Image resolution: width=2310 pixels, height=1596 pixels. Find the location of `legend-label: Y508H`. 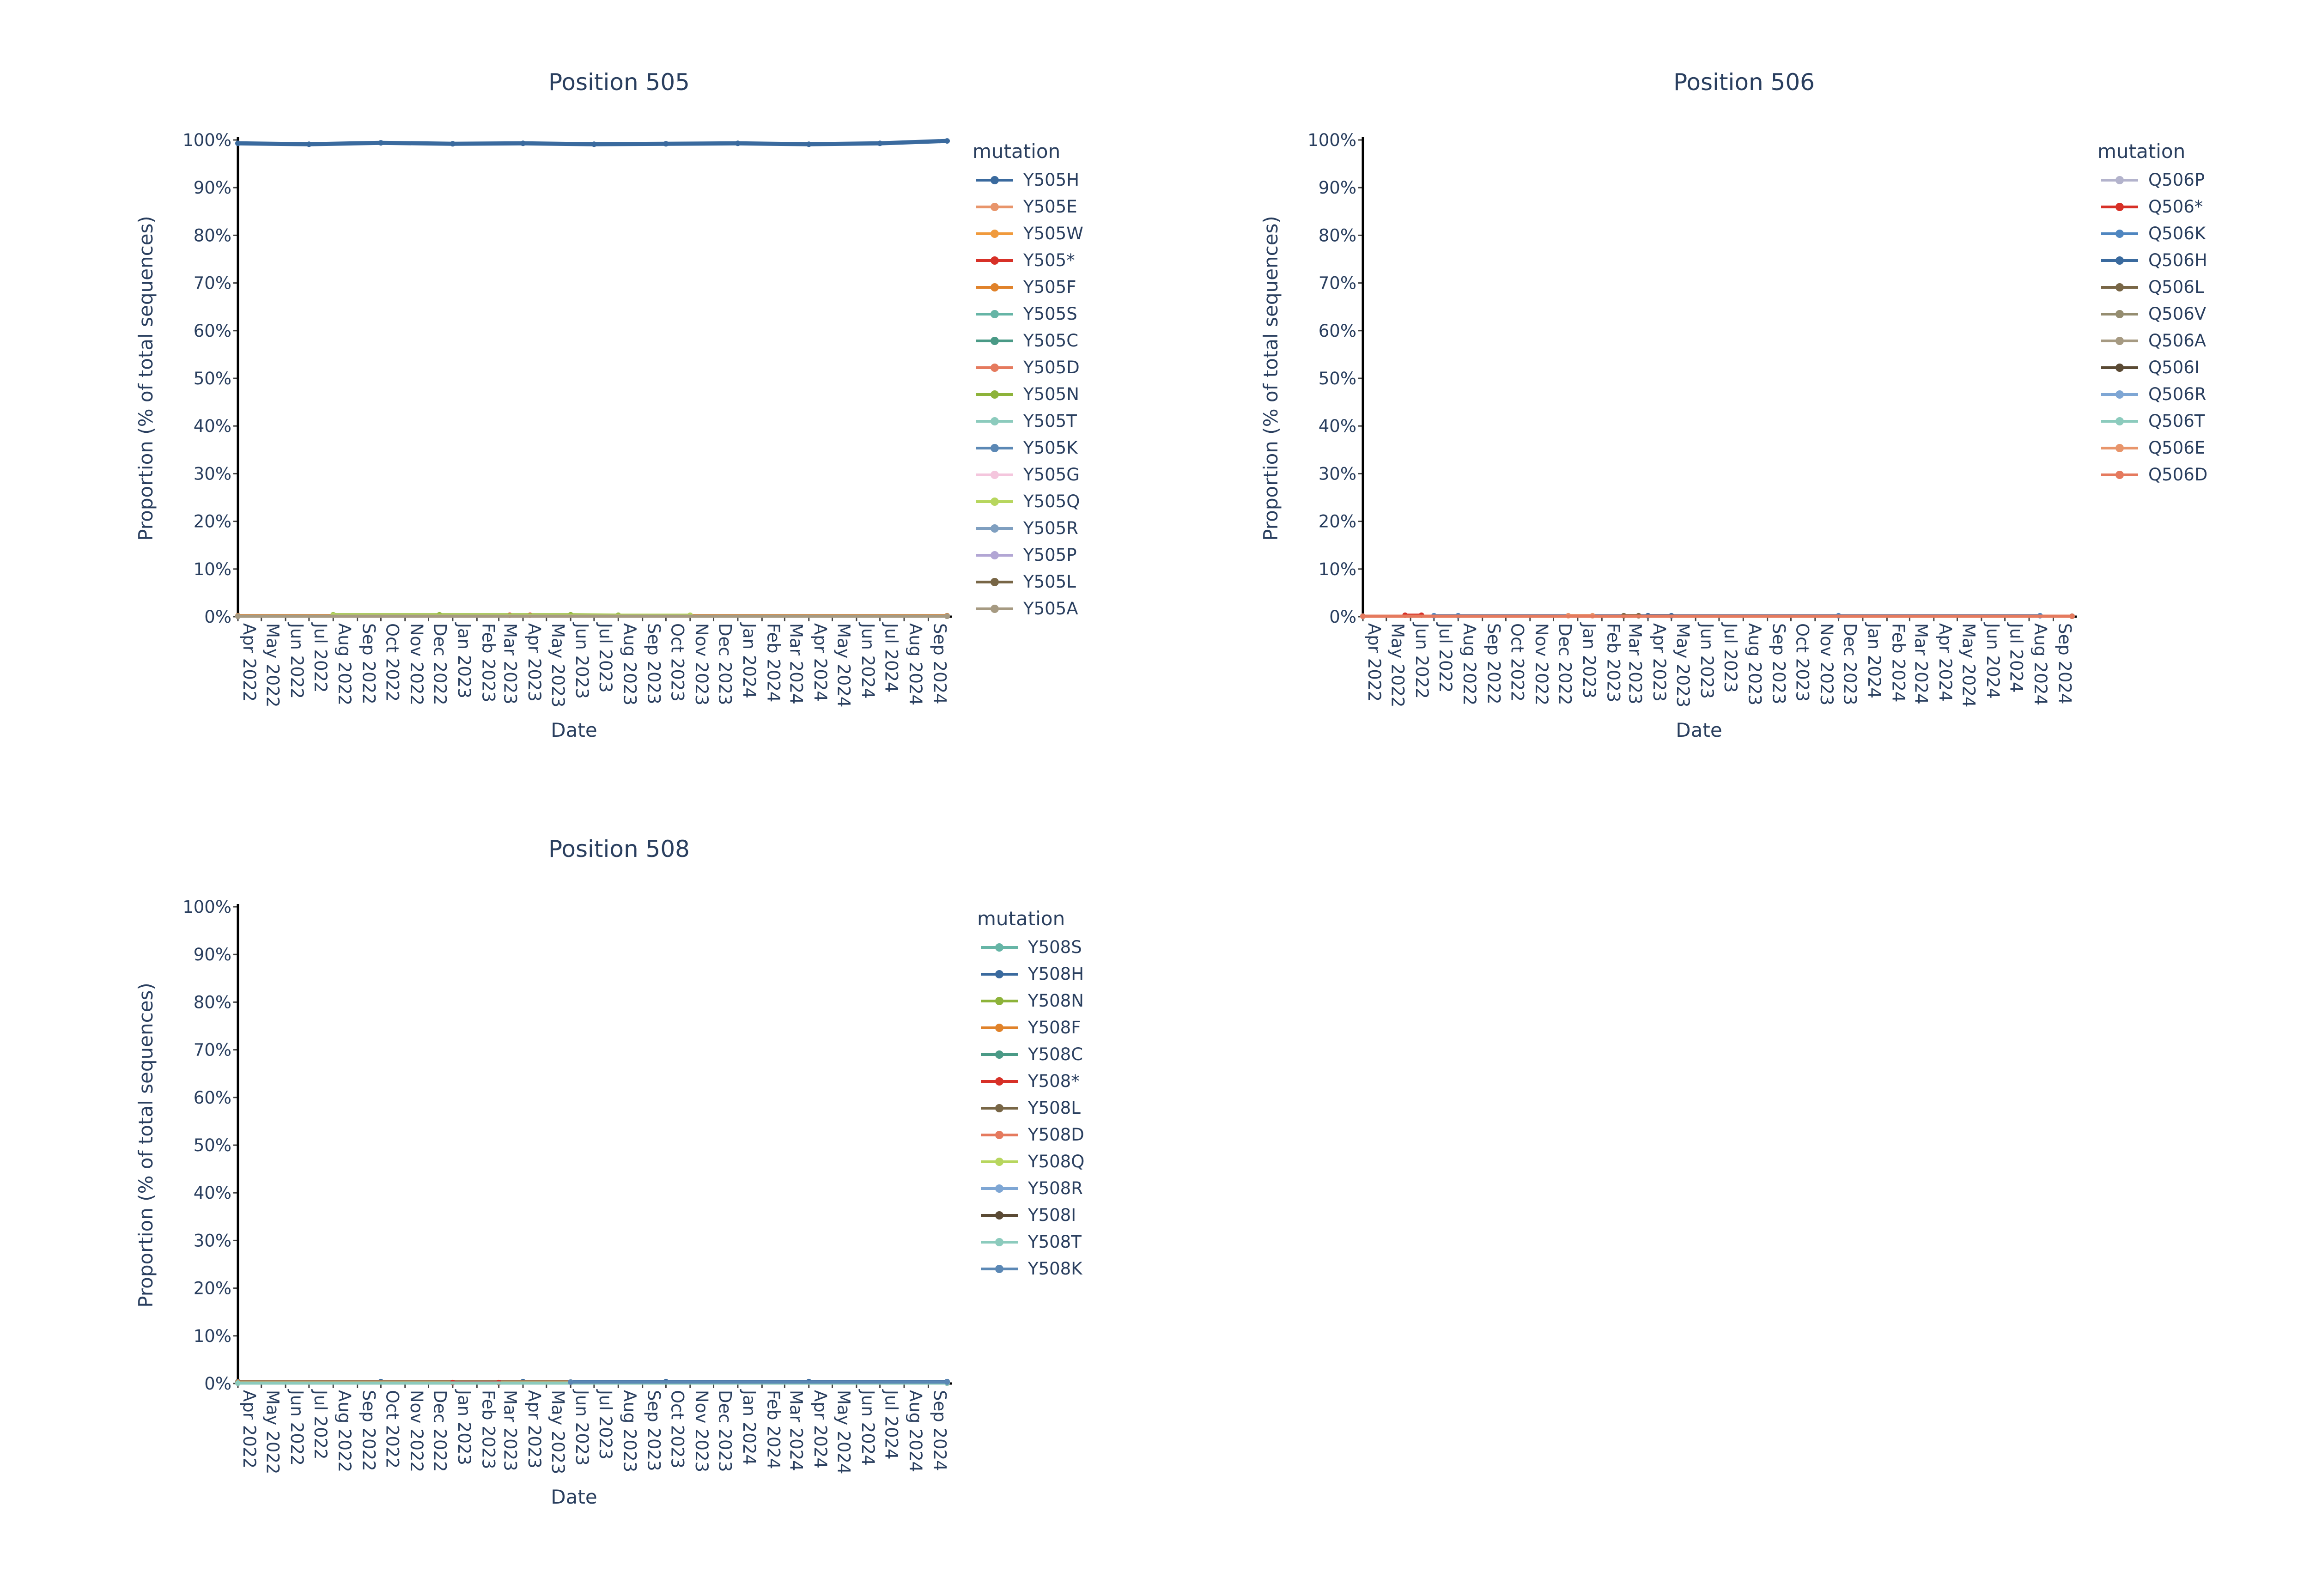

legend-label: Y508H is located at coordinates (1055, 974).